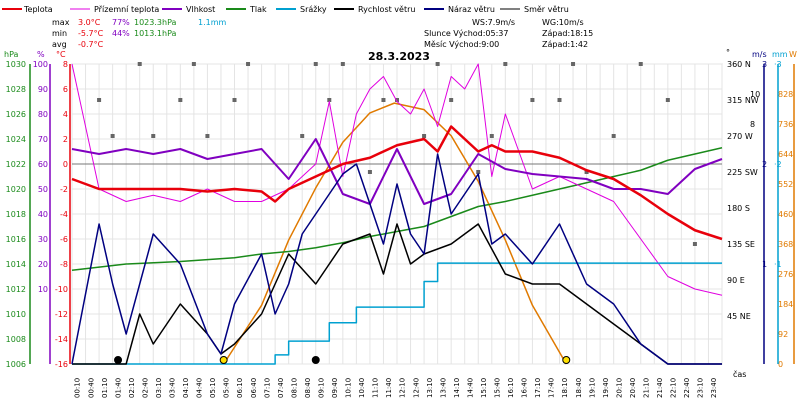 This screenshot has width=800, height=400. Describe the element at coordinates (759, 54) in the screenshot. I see `axis-unit-ms: m/s` at that location.